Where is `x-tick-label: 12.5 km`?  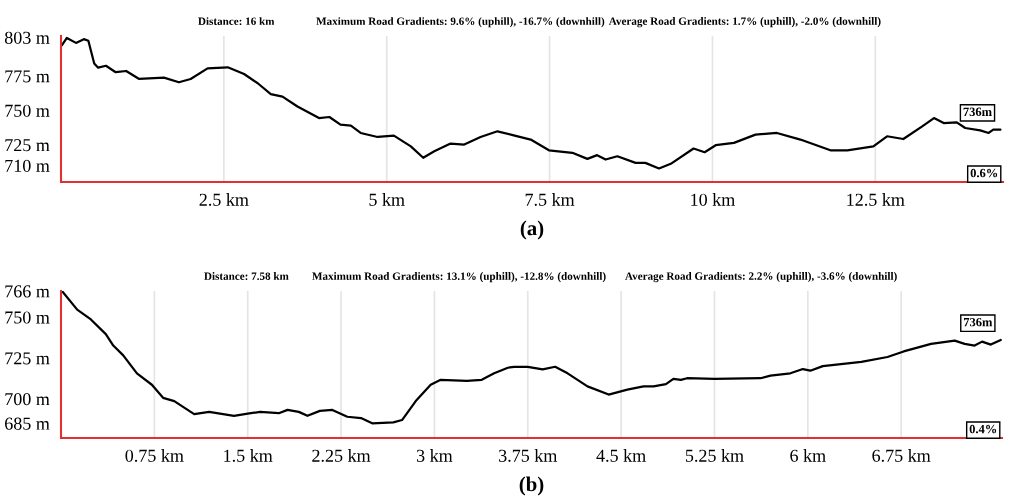
x-tick-label: 12.5 km is located at coordinates (876, 199).